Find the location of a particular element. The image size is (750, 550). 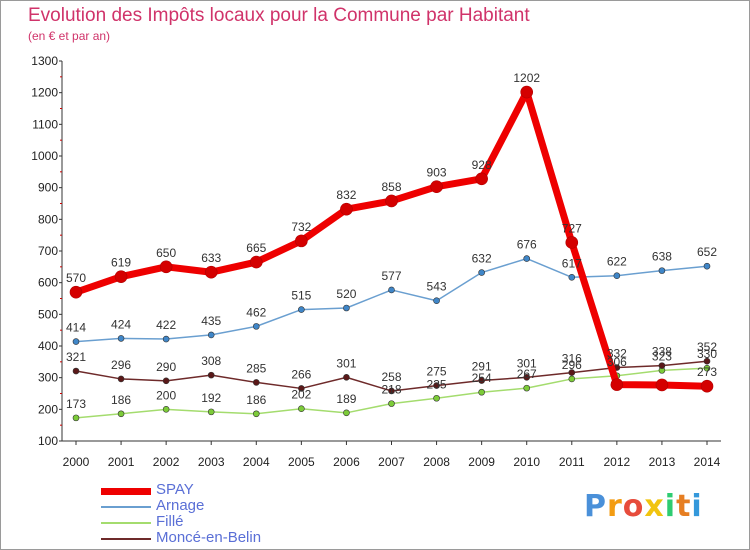

data-label-spay: 570 is located at coordinates (76, 278).